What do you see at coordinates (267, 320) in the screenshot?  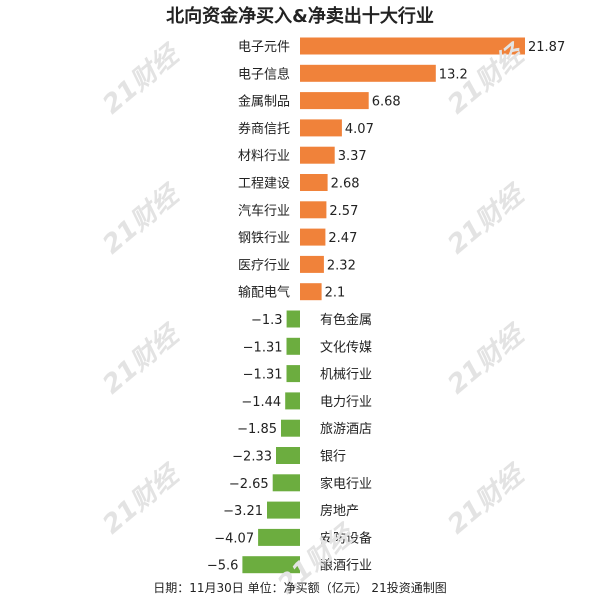 I see `value-label: −1.3` at bounding box center [267, 320].